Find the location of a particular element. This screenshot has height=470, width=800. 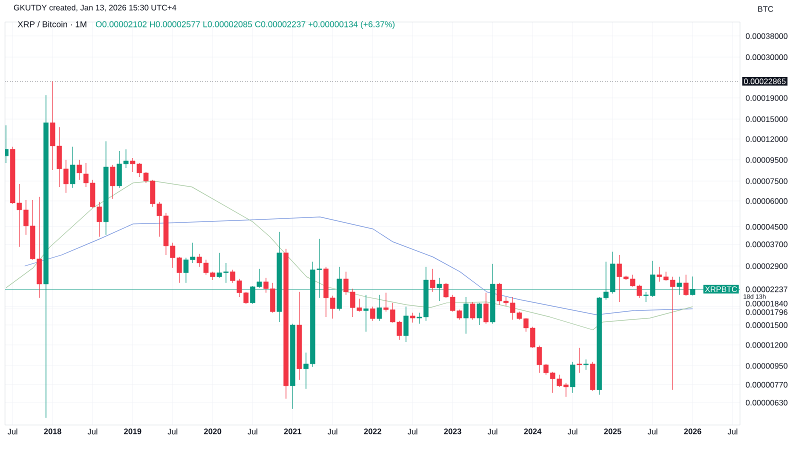

y-tick-label: 0.00001840 is located at coordinates (767, 303).